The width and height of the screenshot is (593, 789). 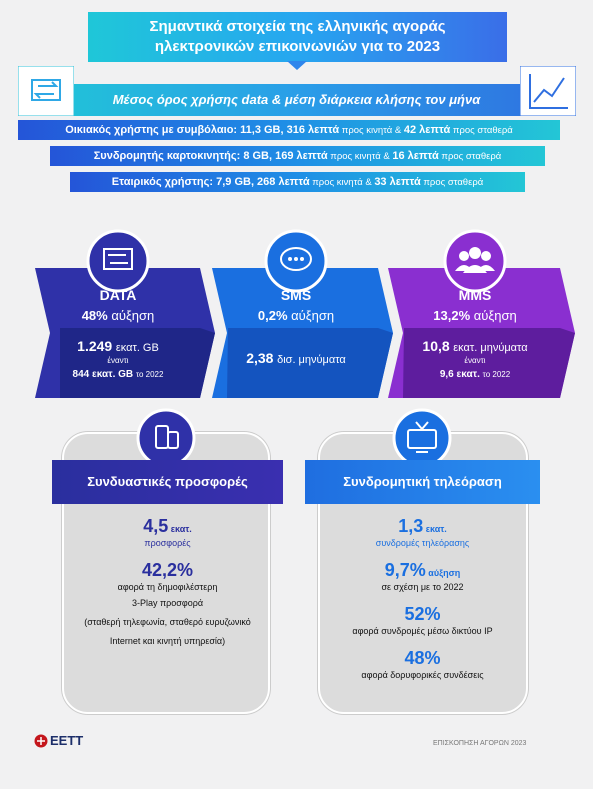 I want to click on card-value: 1.249 εκατ. GB, so click(x=118, y=346).